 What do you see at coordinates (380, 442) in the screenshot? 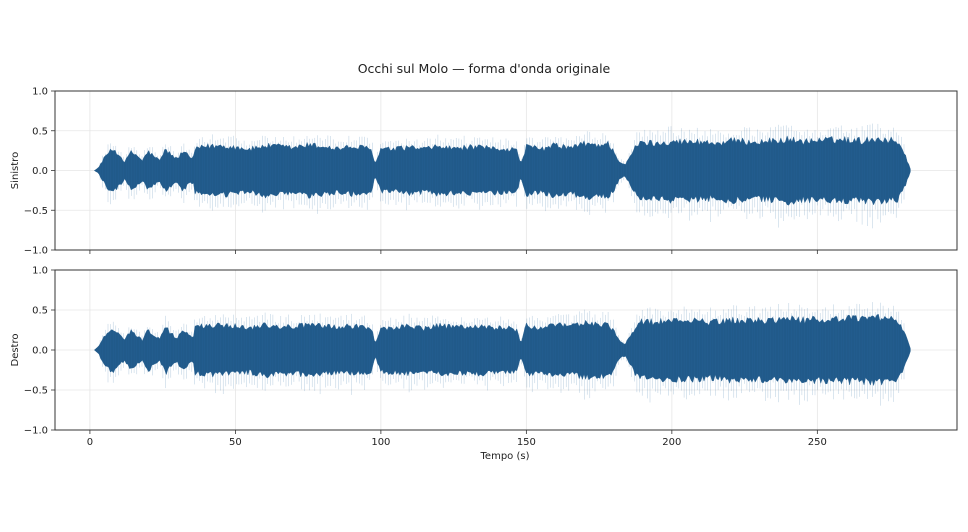
I see `x-tick-label: 100` at bounding box center [380, 442].